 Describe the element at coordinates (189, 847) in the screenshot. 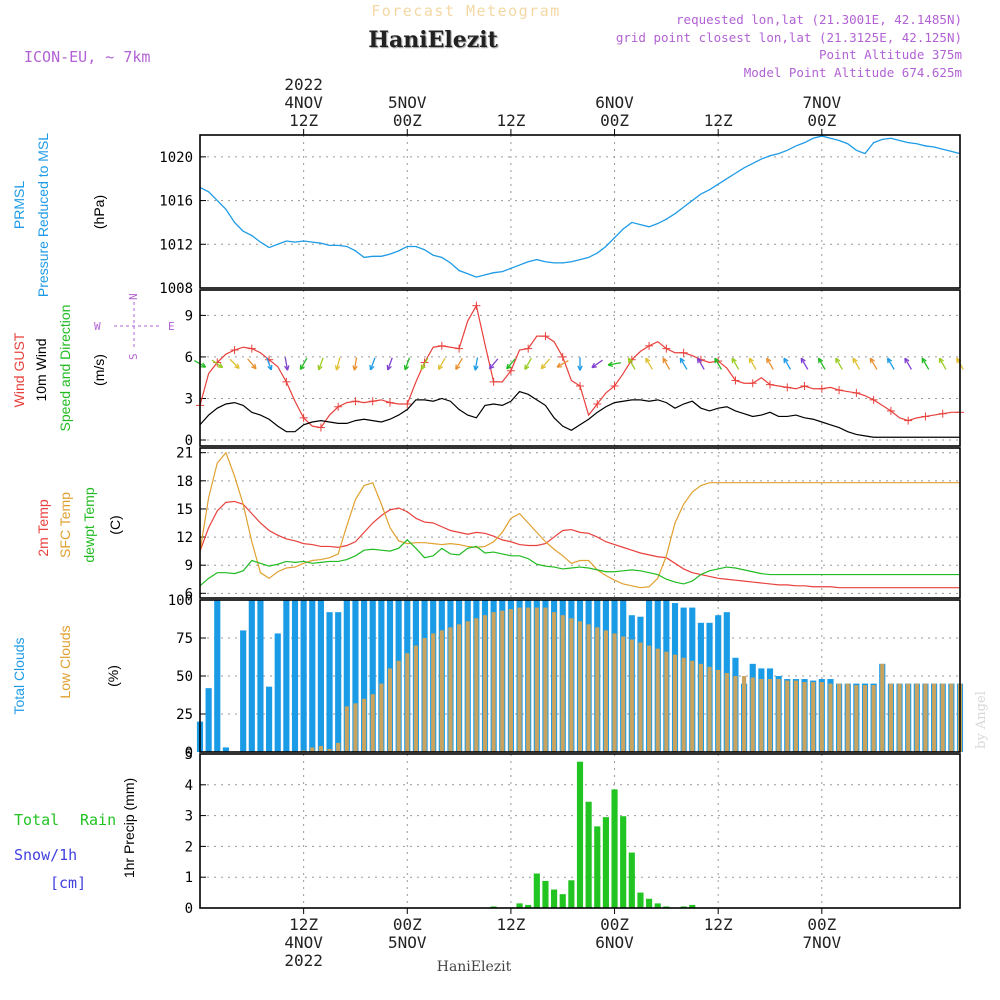

I see `precip-ytick-label-2: 2` at that location.